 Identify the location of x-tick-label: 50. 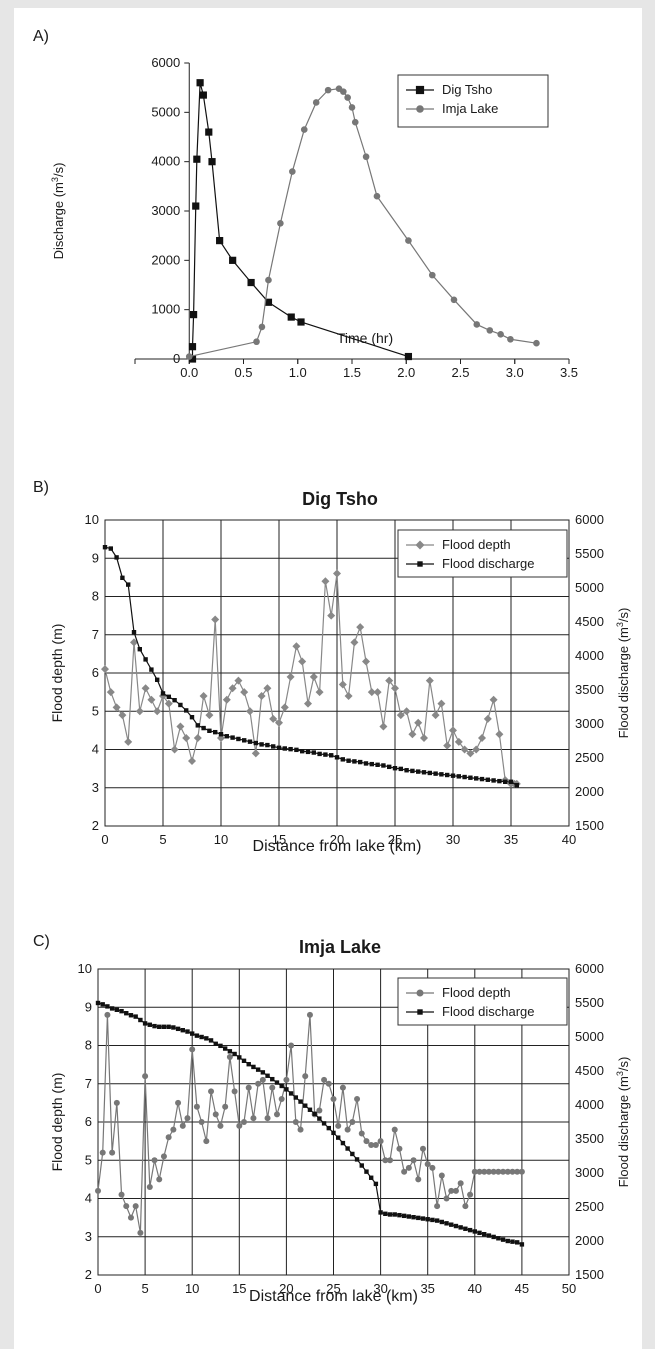
(569, 1288).